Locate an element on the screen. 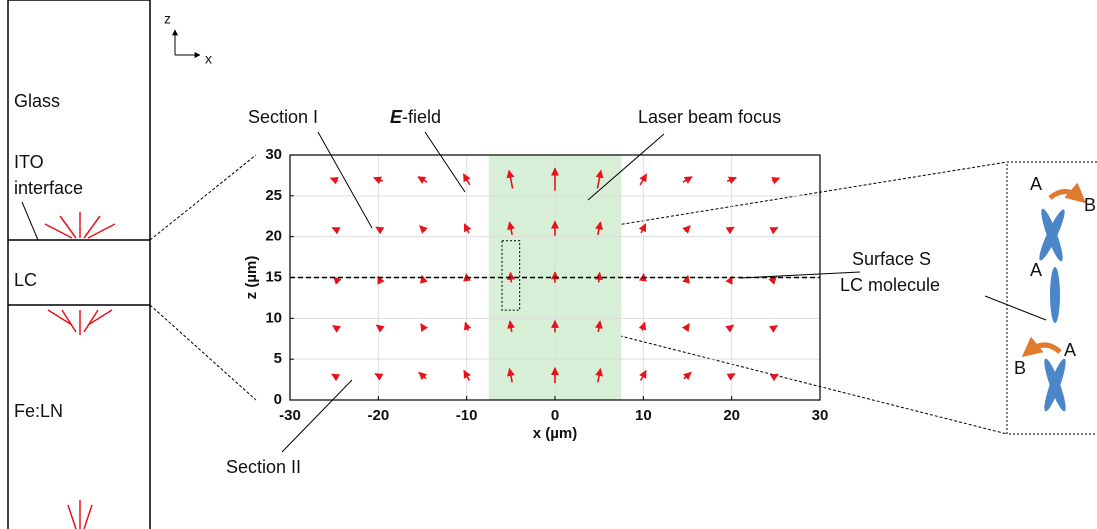  x-tick-label: -20 is located at coordinates (378, 415).